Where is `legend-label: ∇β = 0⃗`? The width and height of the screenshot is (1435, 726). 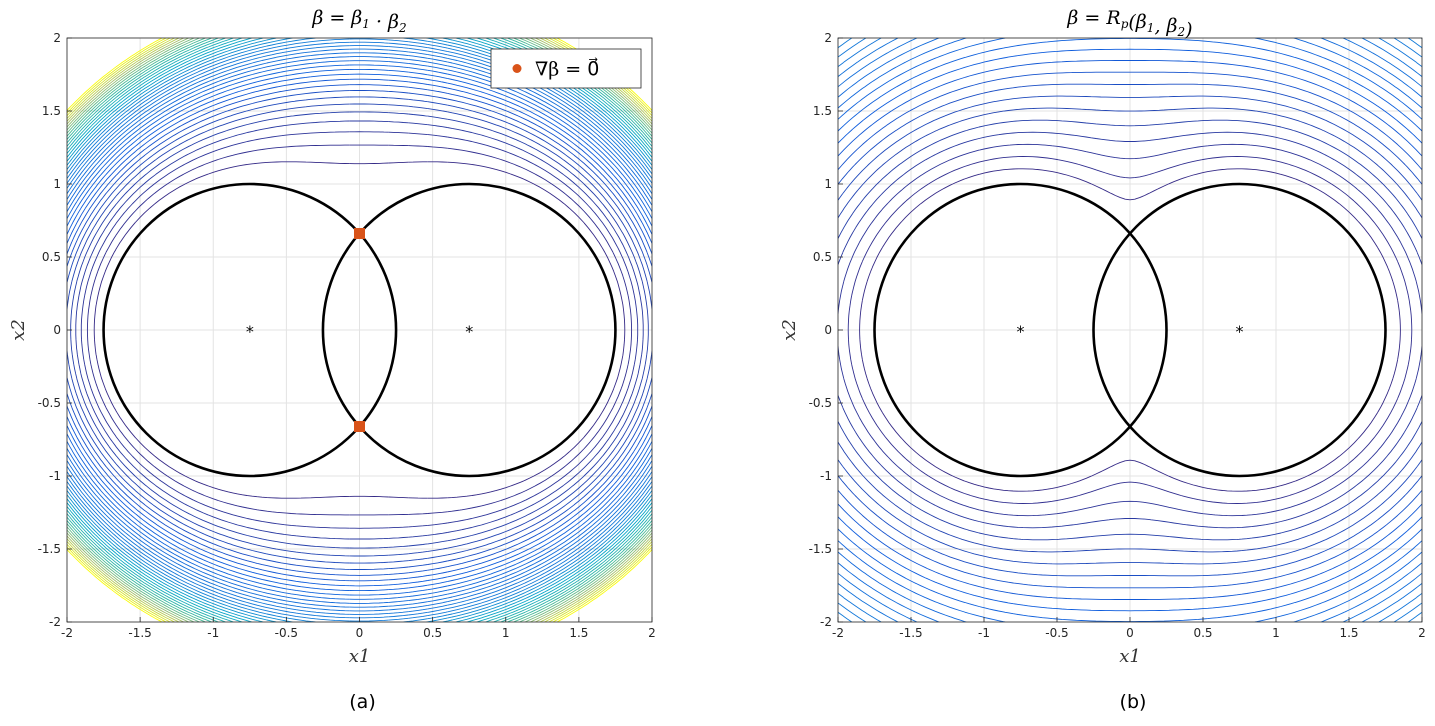
legend-label: ∇β = 0⃗ is located at coordinates (567, 68).